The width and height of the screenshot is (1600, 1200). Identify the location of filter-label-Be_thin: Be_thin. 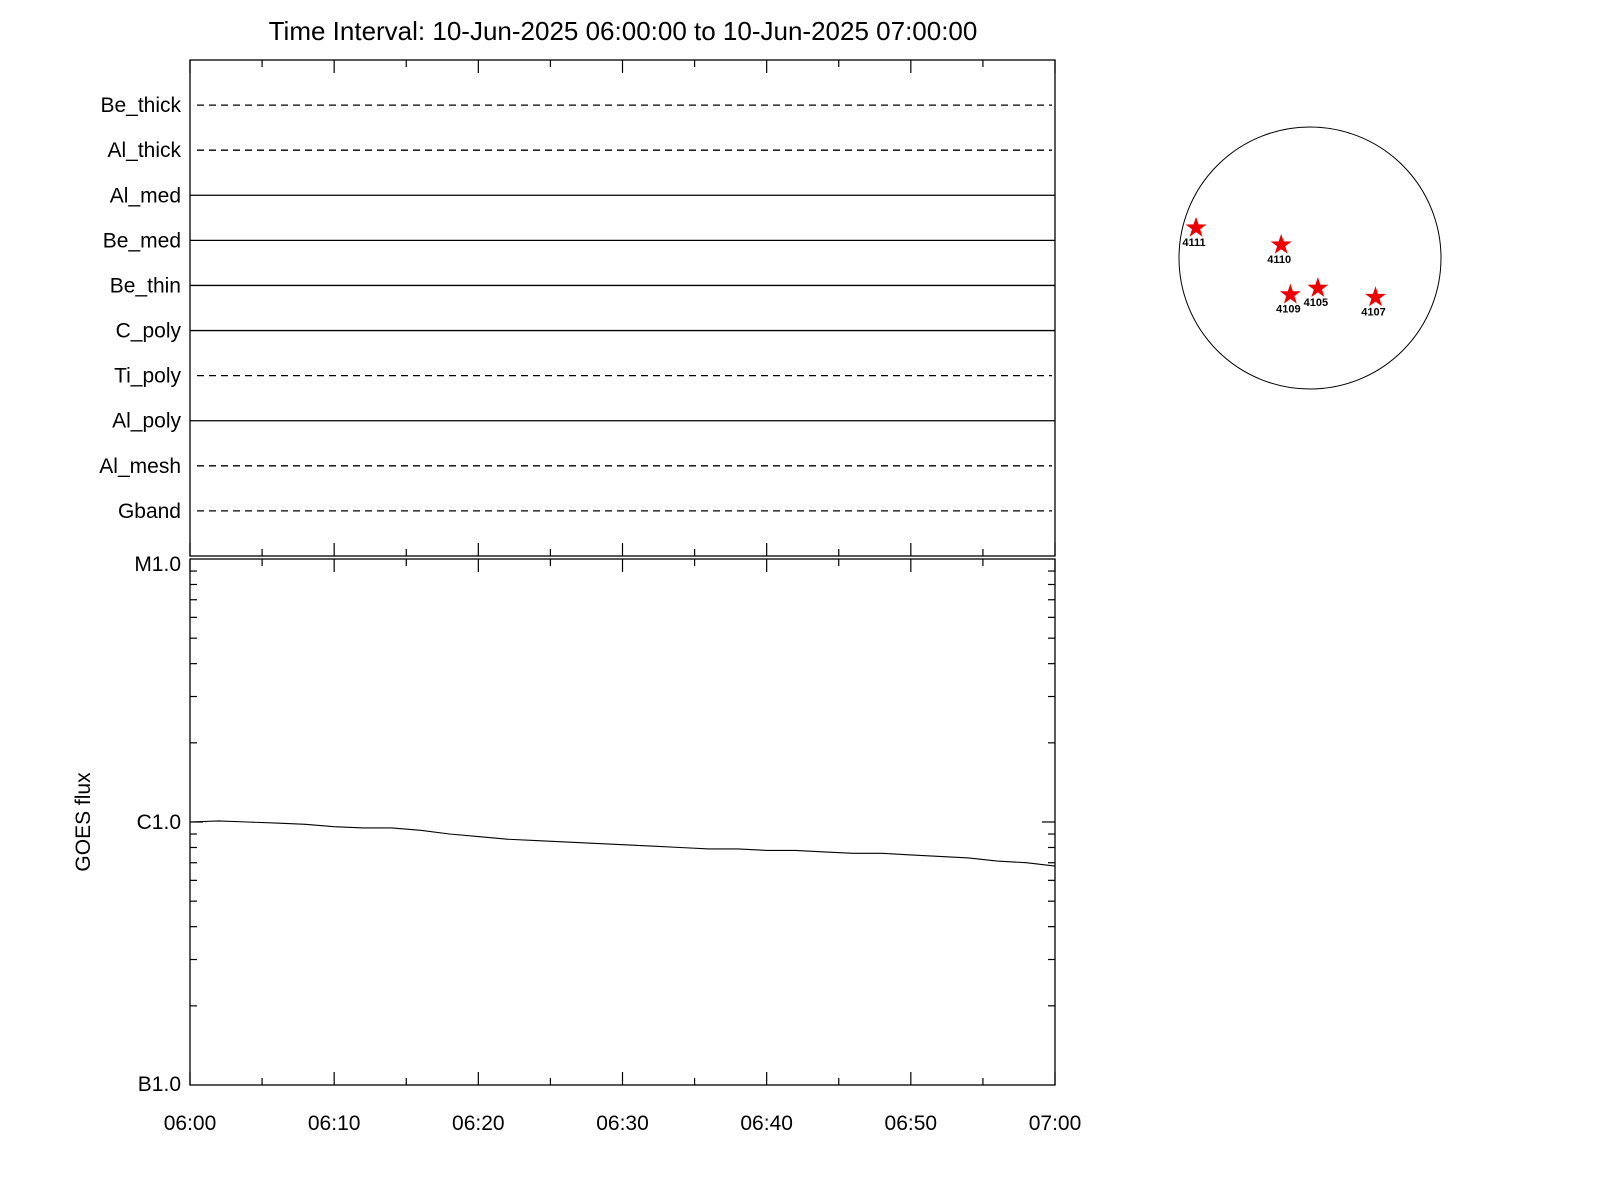
(145, 285).